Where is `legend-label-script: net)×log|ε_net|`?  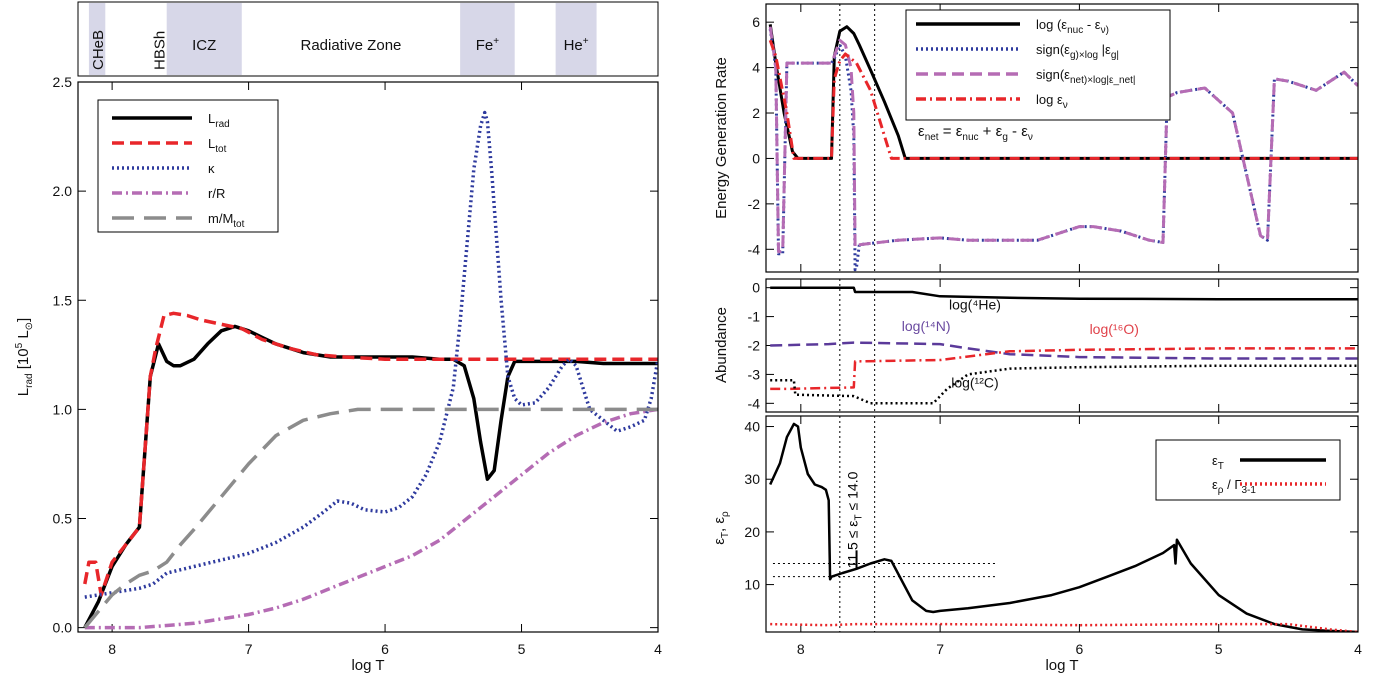
legend-label-script: net)×log|ε_net| is located at coordinates (1103, 80).